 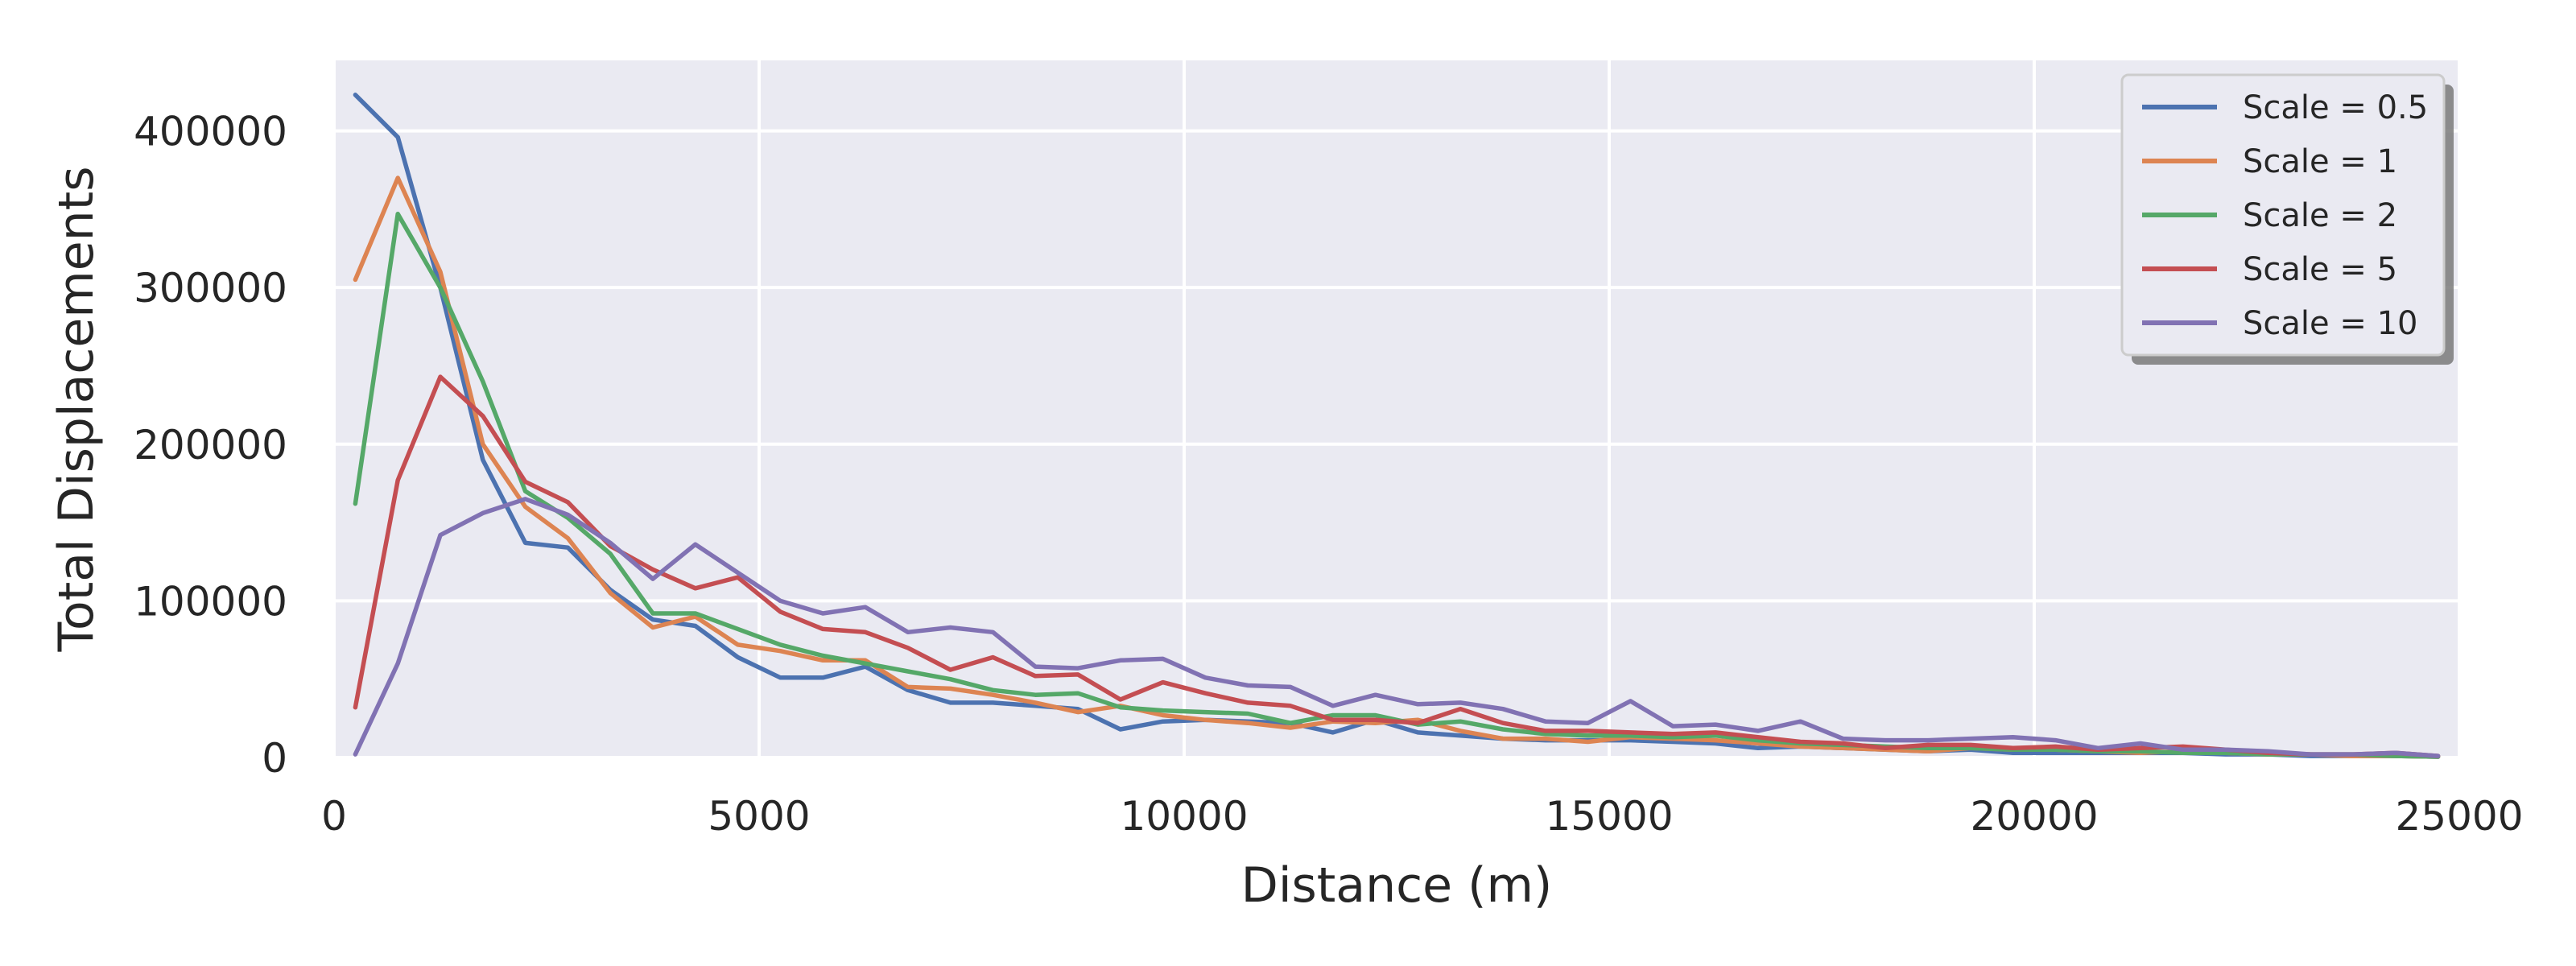 What do you see at coordinates (2320, 161) in the screenshot?
I see `legend-label: Scale = 1` at bounding box center [2320, 161].